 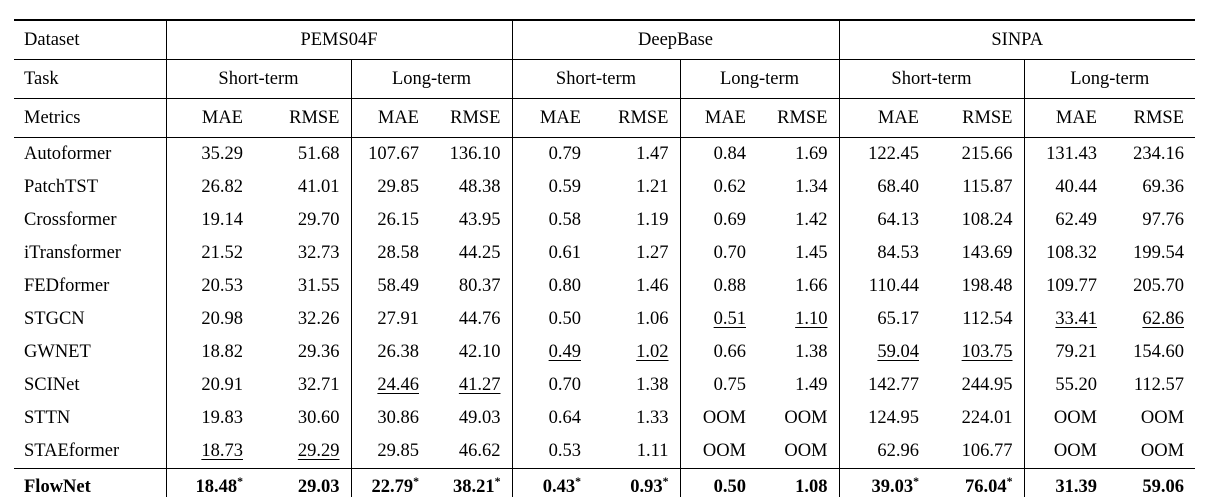 What do you see at coordinates (884, 319) in the screenshot?
I see `metric-value-cell: 65.17` at bounding box center [884, 319].